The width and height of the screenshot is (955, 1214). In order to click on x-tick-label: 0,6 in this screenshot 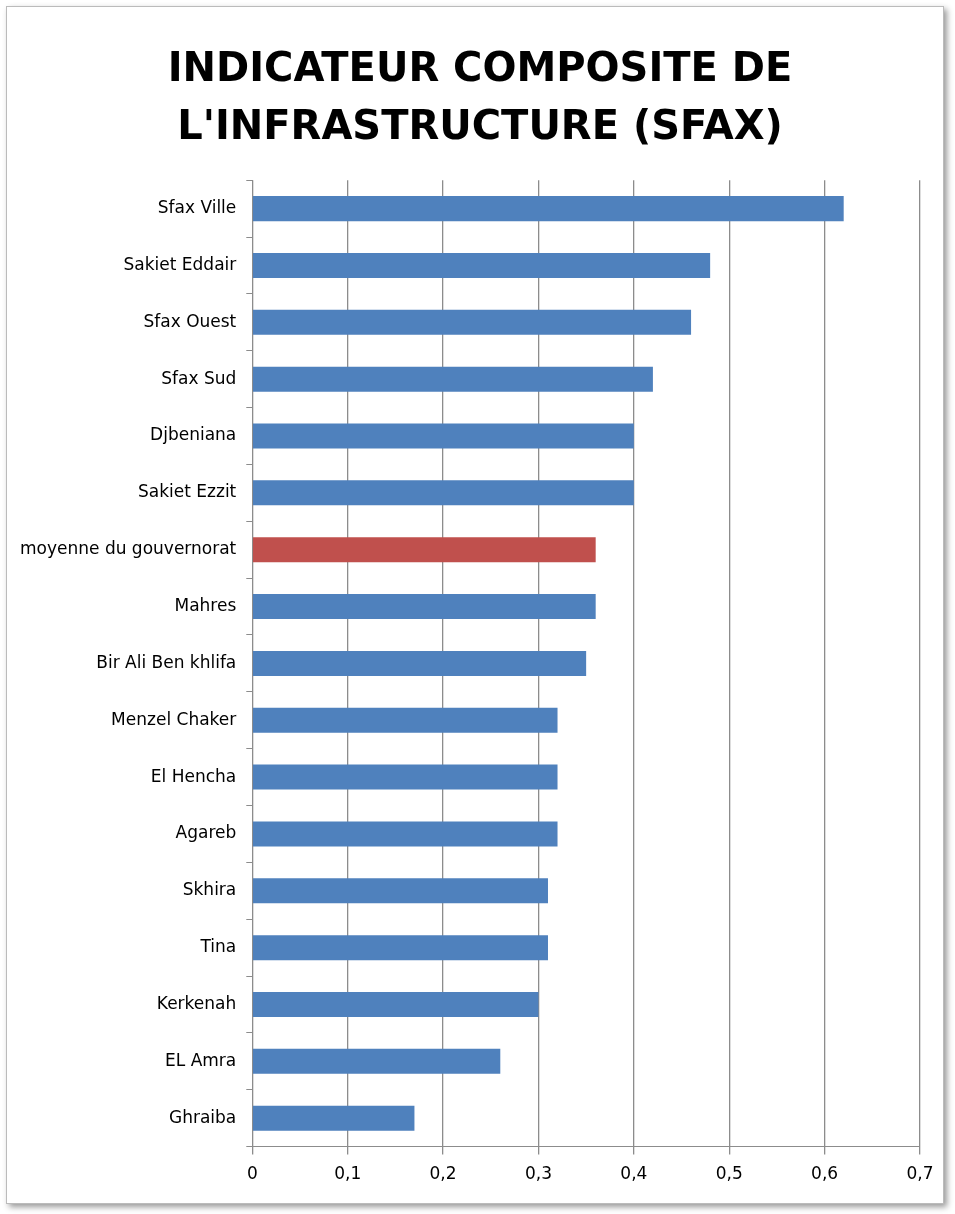, I will do `click(825, 1173)`.